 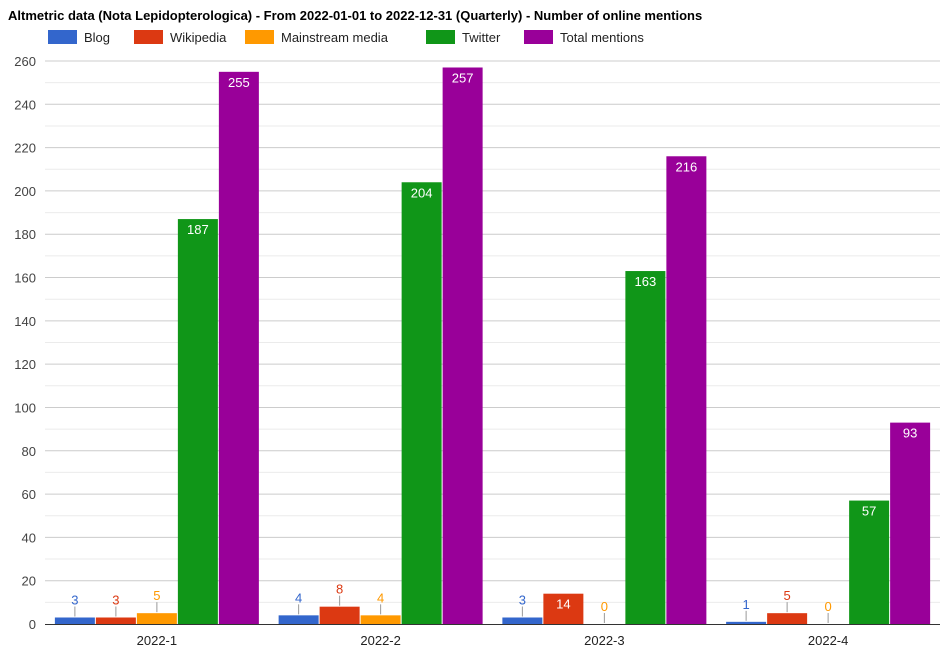 I want to click on y-tick-label: 120, so click(x=25, y=364).